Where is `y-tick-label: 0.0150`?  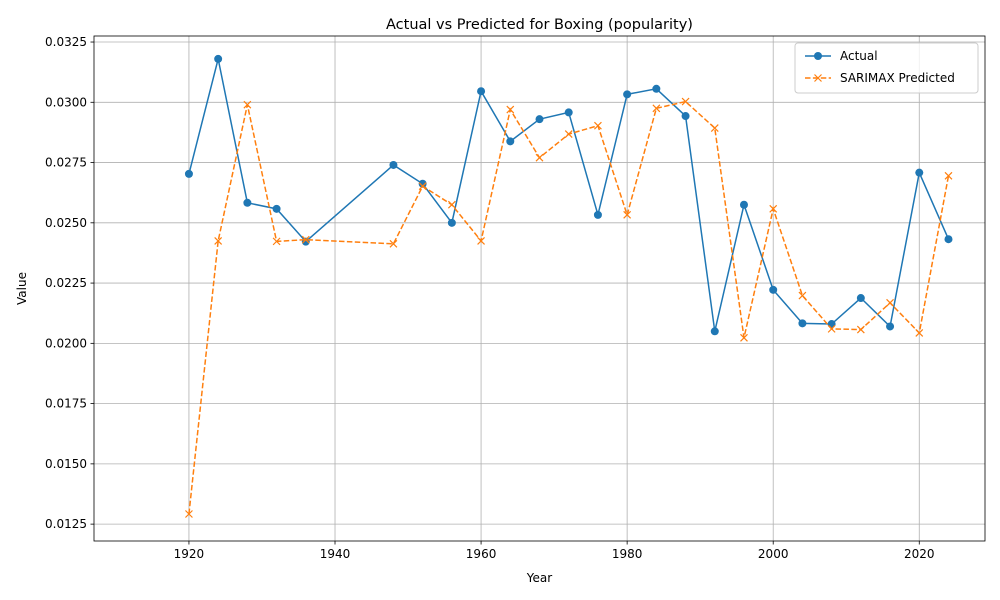
y-tick-label: 0.0150 is located at coordinates (66, 464).